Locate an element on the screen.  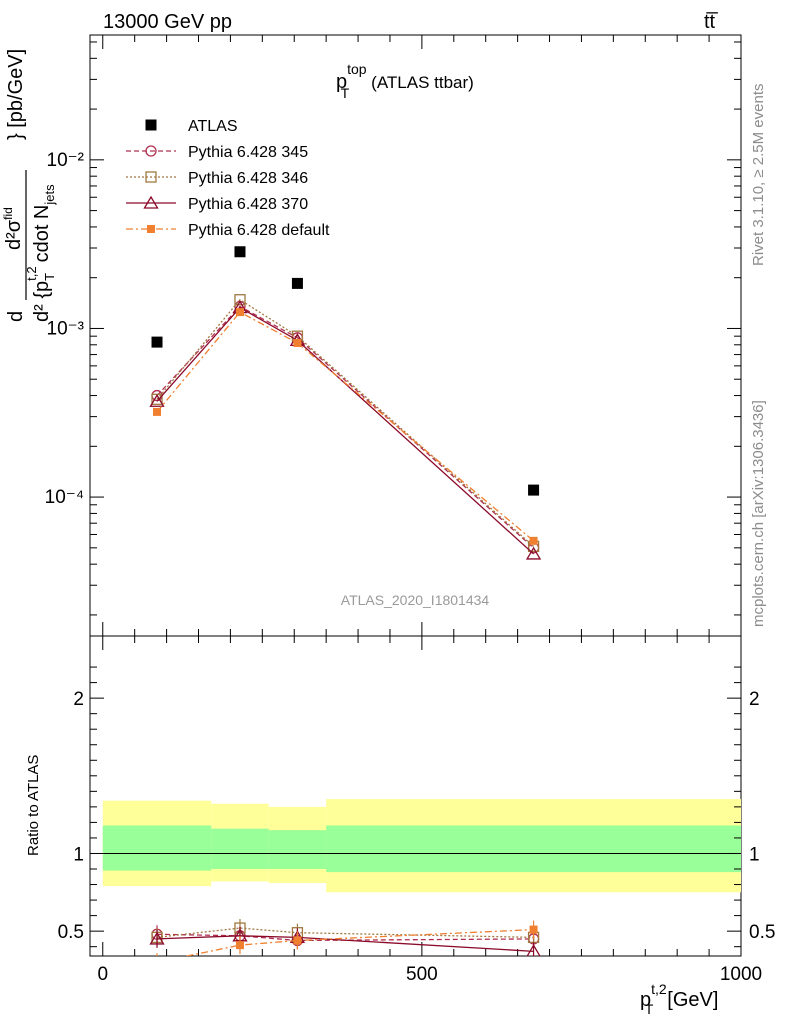
legend-entry: ATLAS is located at coordinates (191, 126).